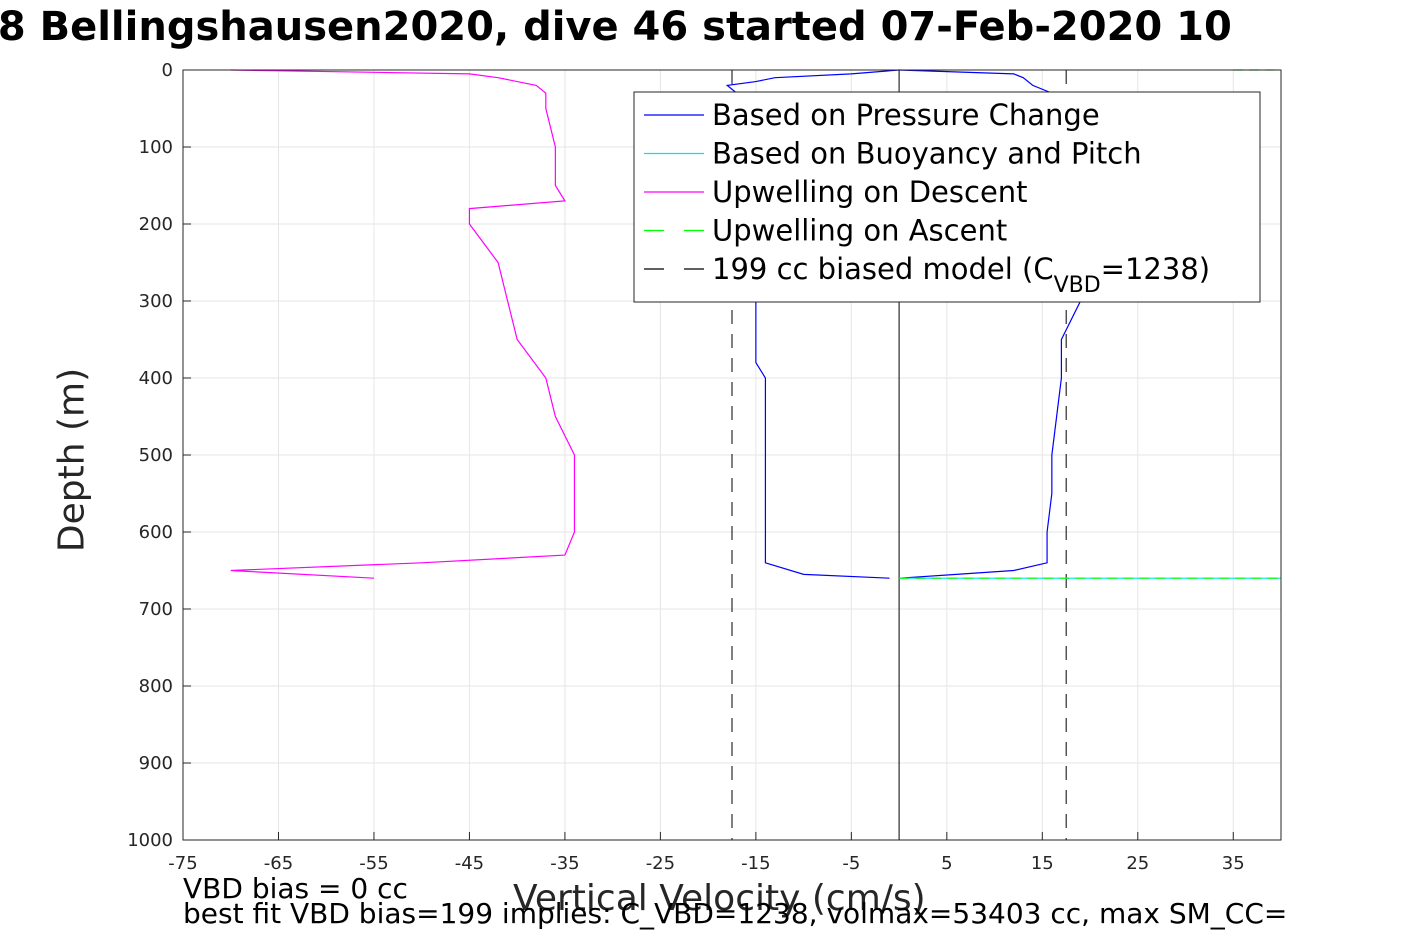 The image size is (1417, 945). What do you see at coordinates (1137, 863) in the screenshot?
I see `x-tick-label: 25` at bounding box center [1137, 863].